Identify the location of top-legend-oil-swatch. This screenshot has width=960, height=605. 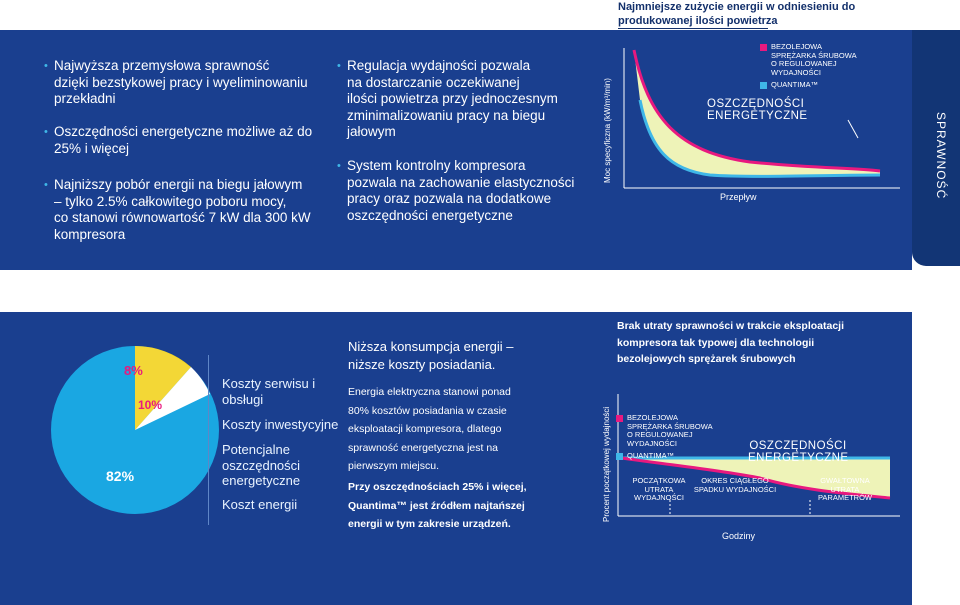
(763, 47).